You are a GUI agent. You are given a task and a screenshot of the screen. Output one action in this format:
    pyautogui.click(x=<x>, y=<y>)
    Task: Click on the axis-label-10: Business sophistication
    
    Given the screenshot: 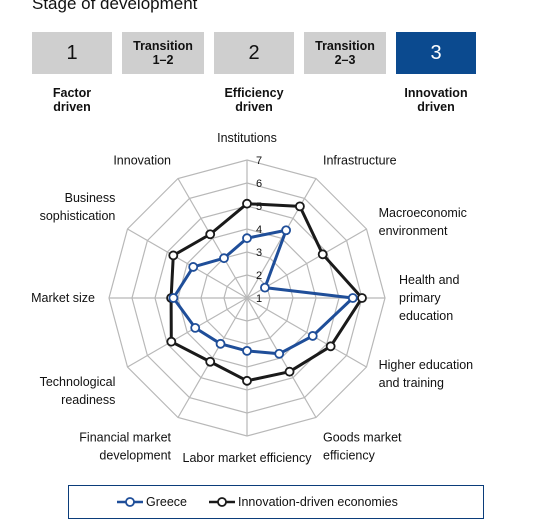 What is the action you would take?
    pyautogui.click(x=78, y=207)
    